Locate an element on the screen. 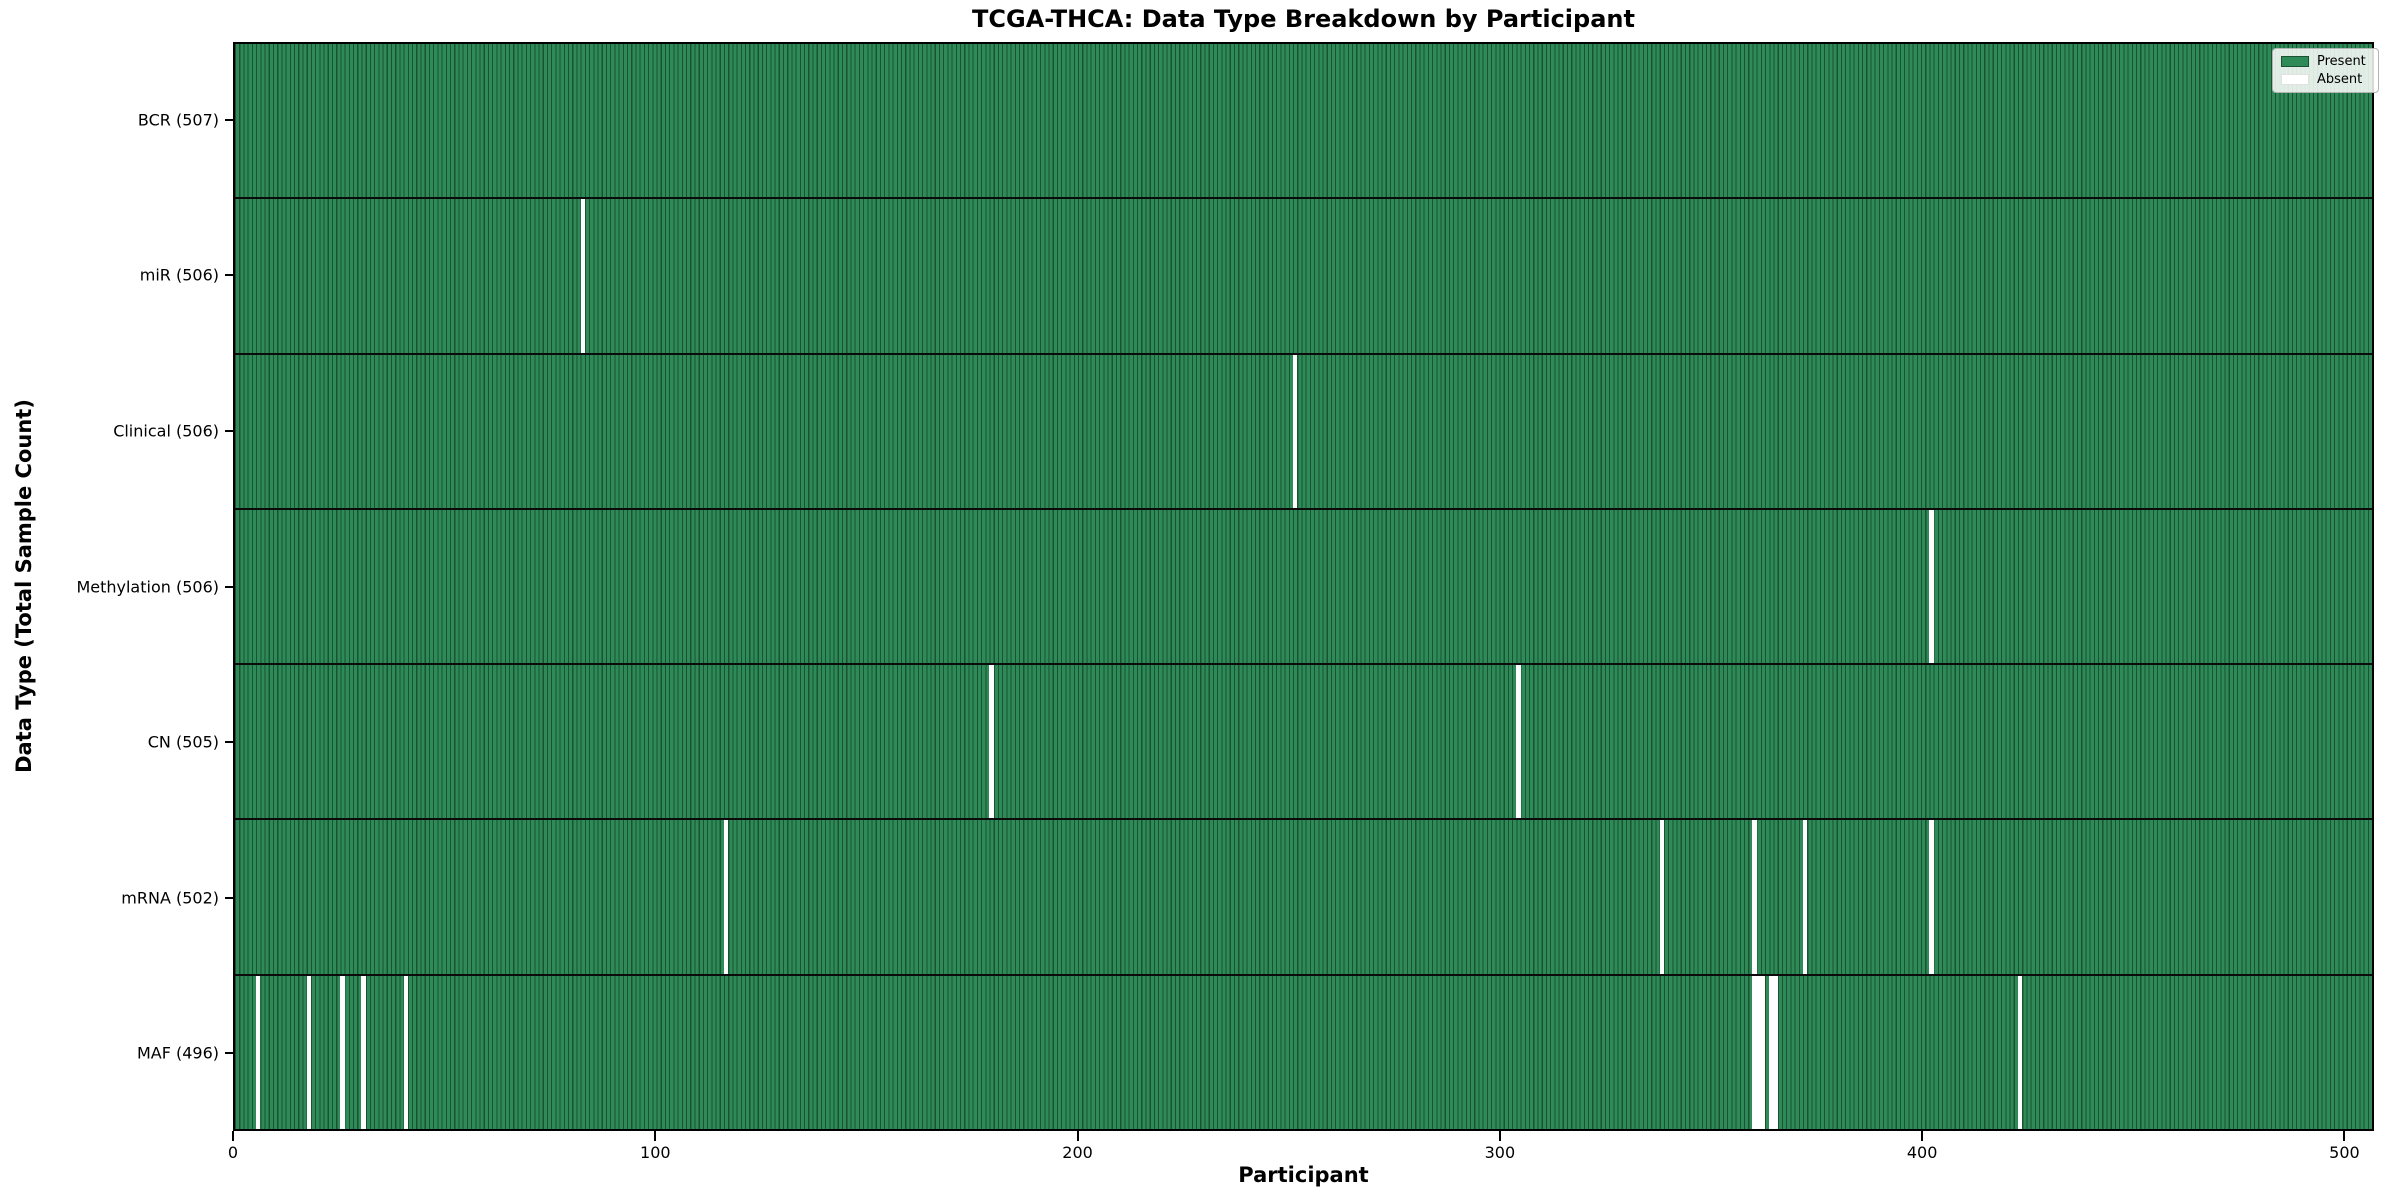 The height and width of the screenshot is (1200, 2400). absent-swatch is located at coordinates (2295, 79).